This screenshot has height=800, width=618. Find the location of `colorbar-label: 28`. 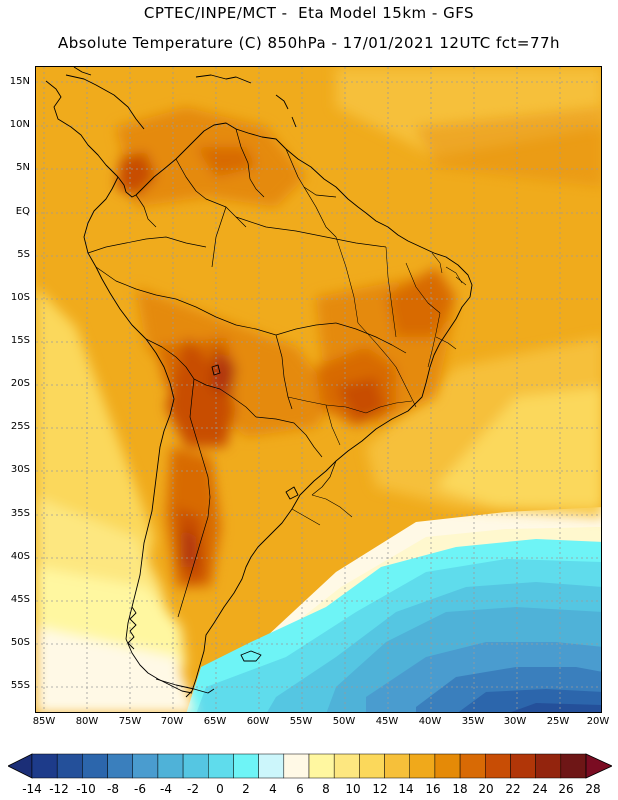

colorbar-label: 28 is located at coordinates (593, 789).